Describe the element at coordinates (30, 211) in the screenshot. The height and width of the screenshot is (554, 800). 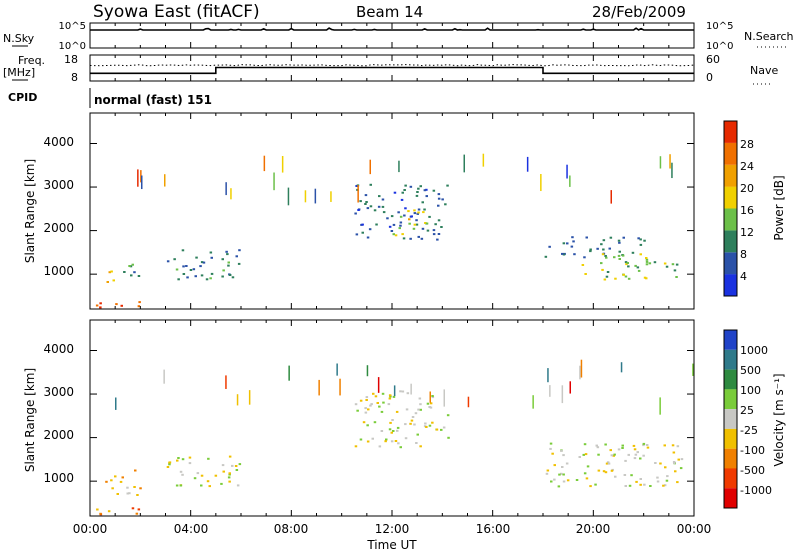
I see `power-ylabel: Slant Range [km]` at that location.